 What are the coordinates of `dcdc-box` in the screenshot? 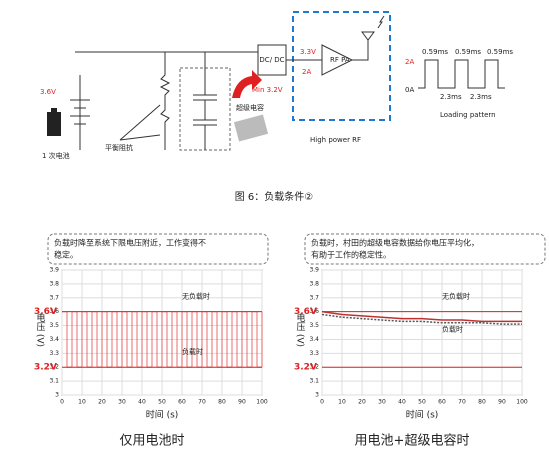 It's located at (272, 60).